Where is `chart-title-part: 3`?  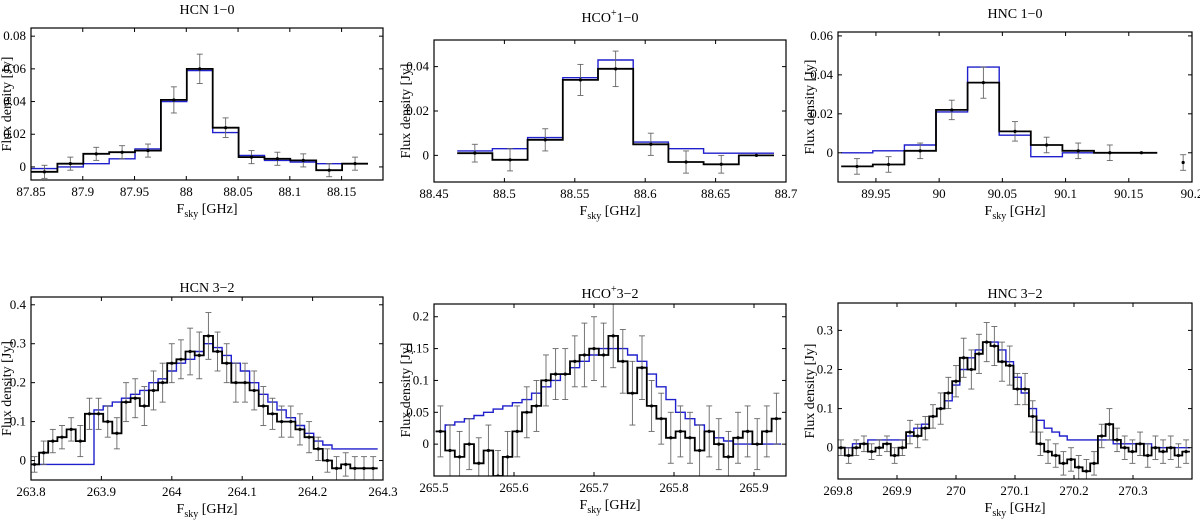 chart-title-part: 3 is located at coordinates (620, 294).